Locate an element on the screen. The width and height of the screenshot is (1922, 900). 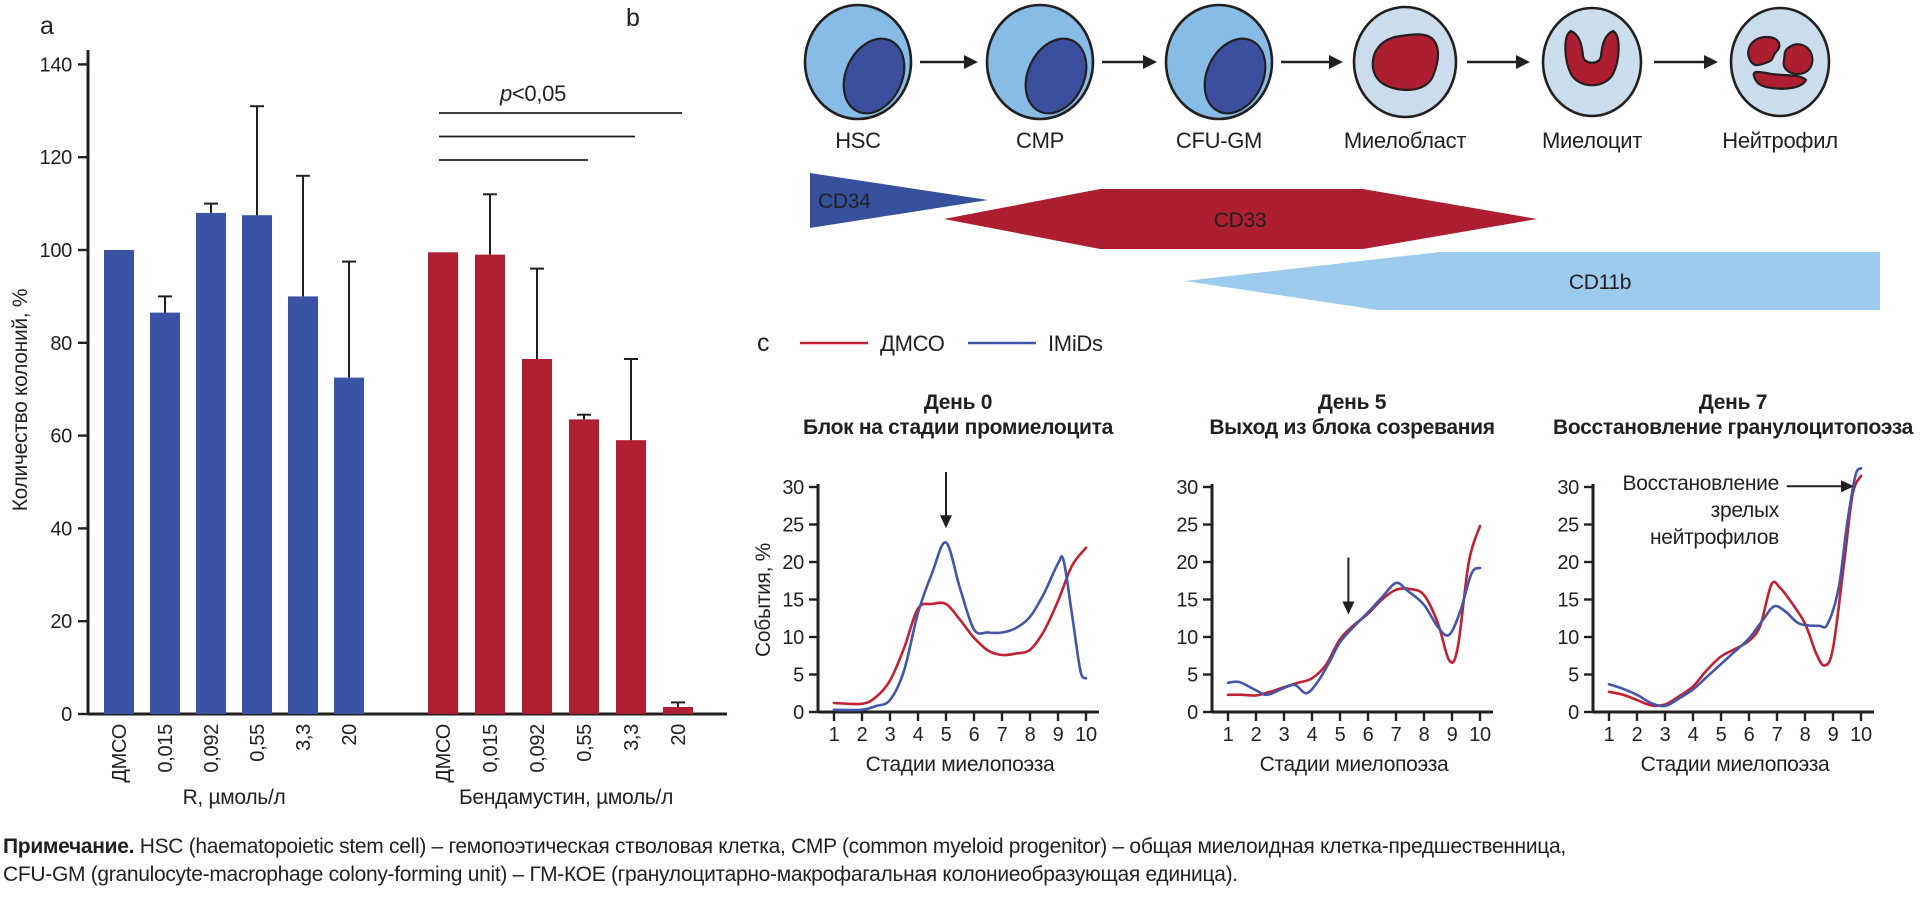
cell-neutrophil: Нейтрофил is located at coordinates (1780, 79).